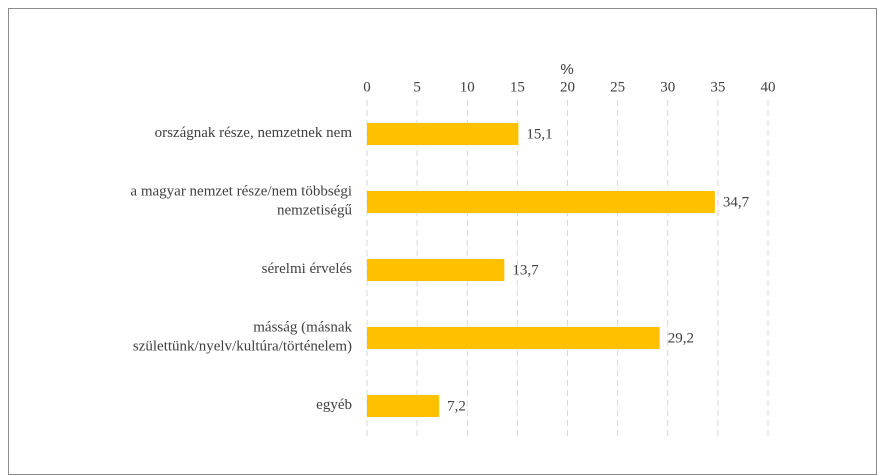 The height and width of the screenshot is (475, 878). Describe the element at coordinates (525, 270) in the screenshot. I see `value-label: 13,7` at that location.